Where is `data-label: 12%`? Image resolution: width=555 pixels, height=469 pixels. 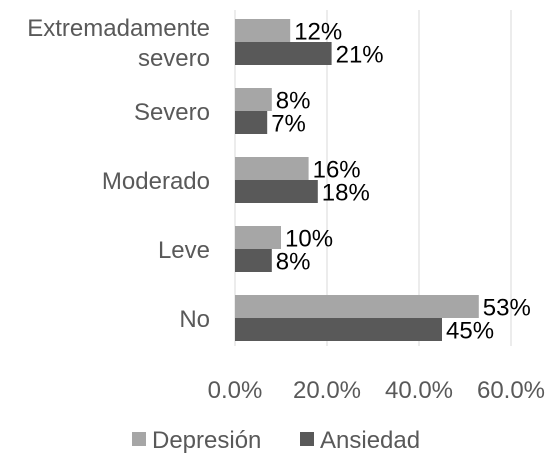
data-label: 12% is located at coordinates (318, 32).